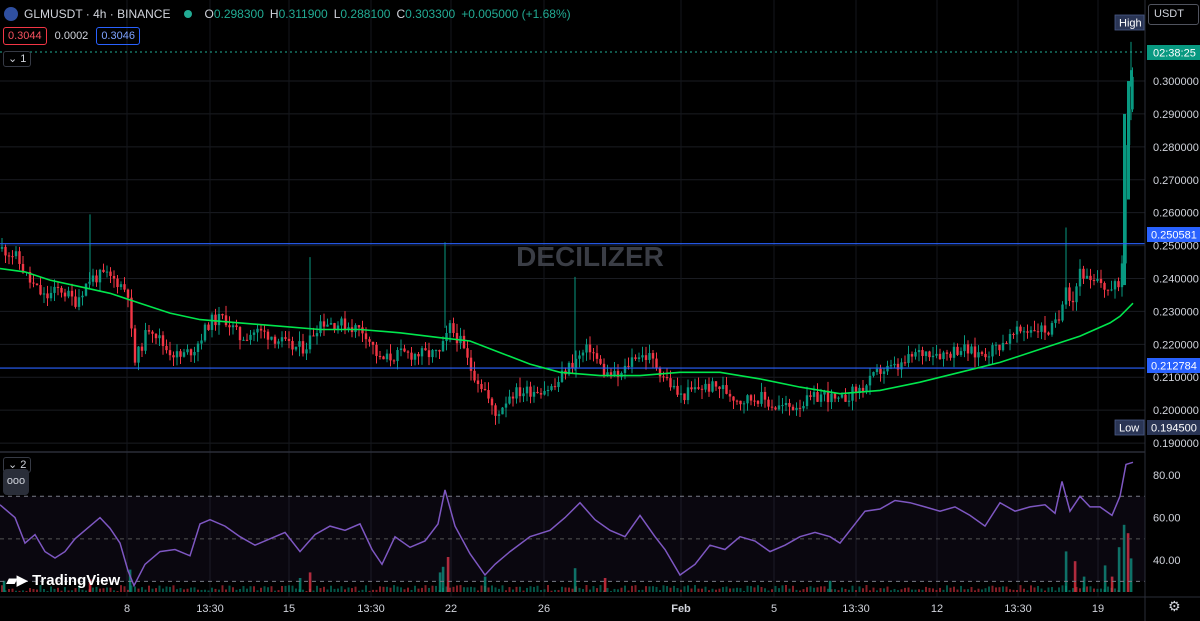  Describe the element at coordinates (590, 256) in the screenshot. I see `watermark: DECILIZER` at that location.